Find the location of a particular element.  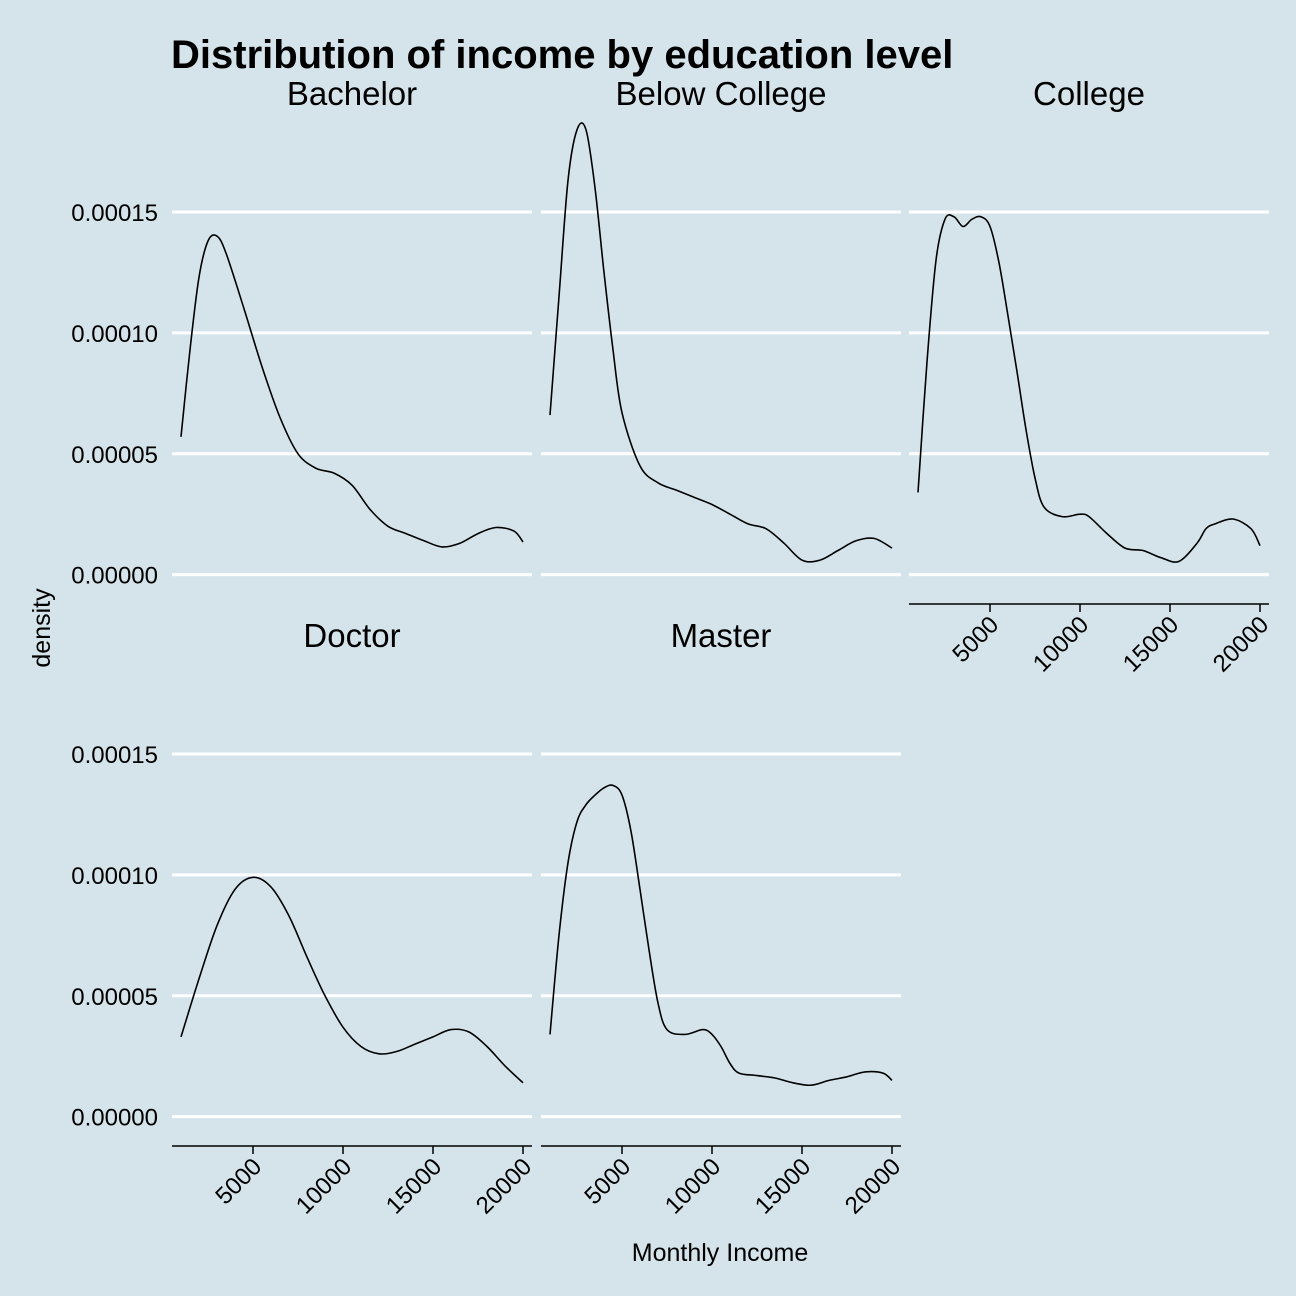

strip-label: Below College is located at coordinates (721, 93).